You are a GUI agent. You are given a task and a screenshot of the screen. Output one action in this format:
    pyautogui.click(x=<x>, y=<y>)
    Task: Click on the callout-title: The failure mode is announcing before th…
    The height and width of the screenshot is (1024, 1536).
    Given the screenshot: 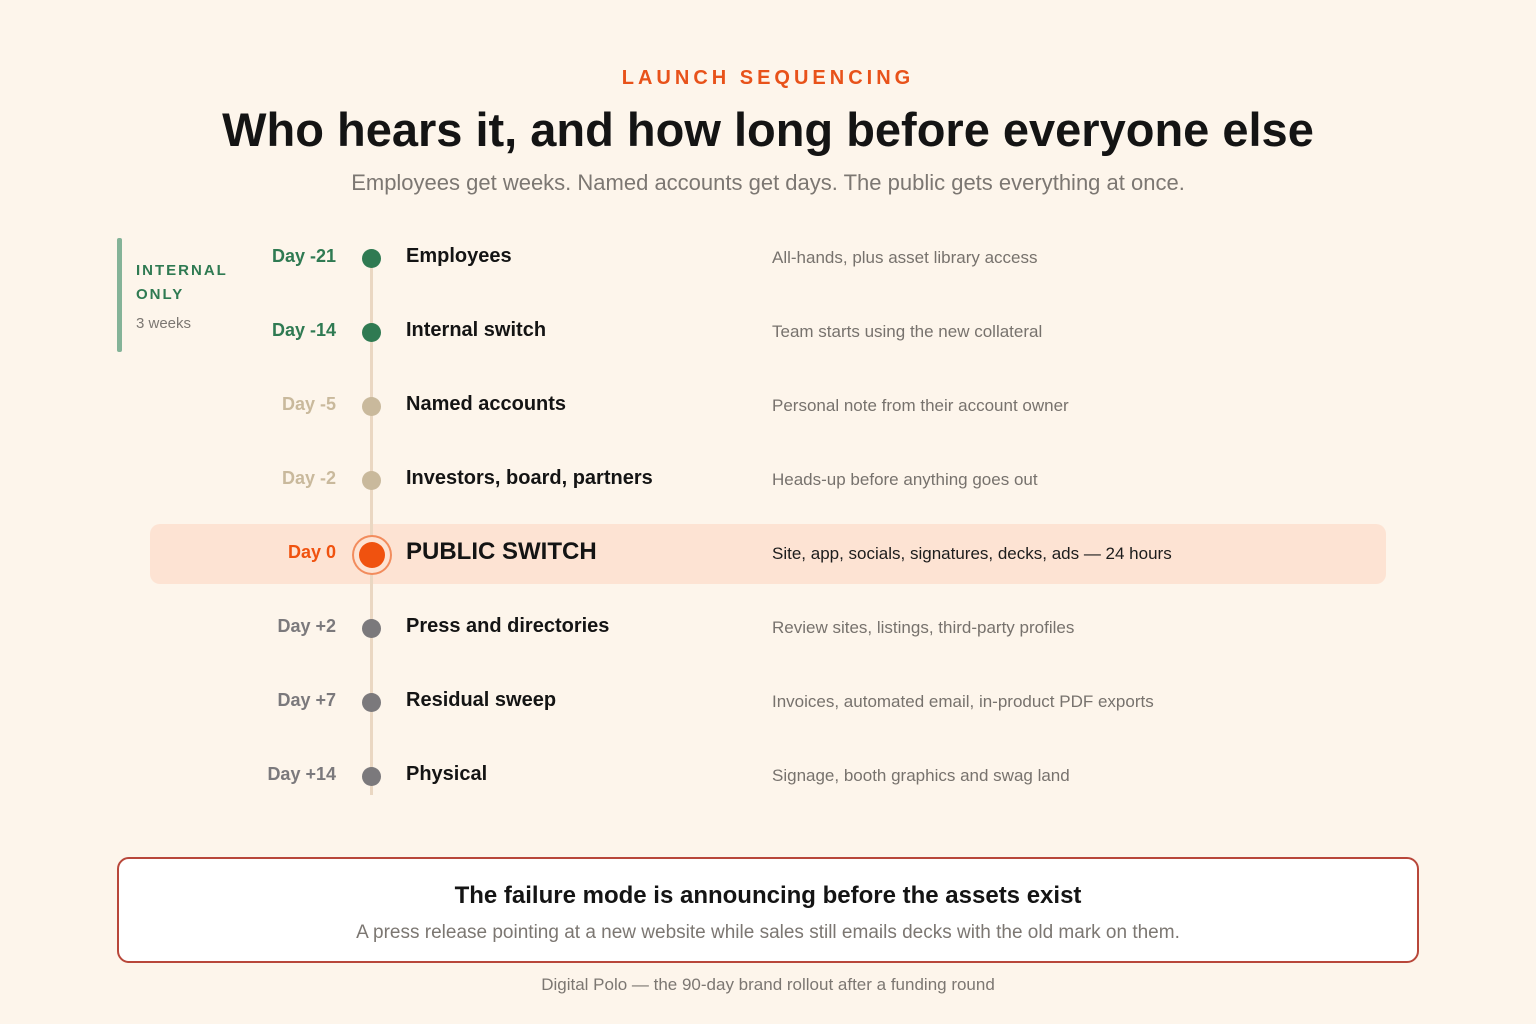 What is the action you would take?
    pyautogui.click(x=768, y=895)
    